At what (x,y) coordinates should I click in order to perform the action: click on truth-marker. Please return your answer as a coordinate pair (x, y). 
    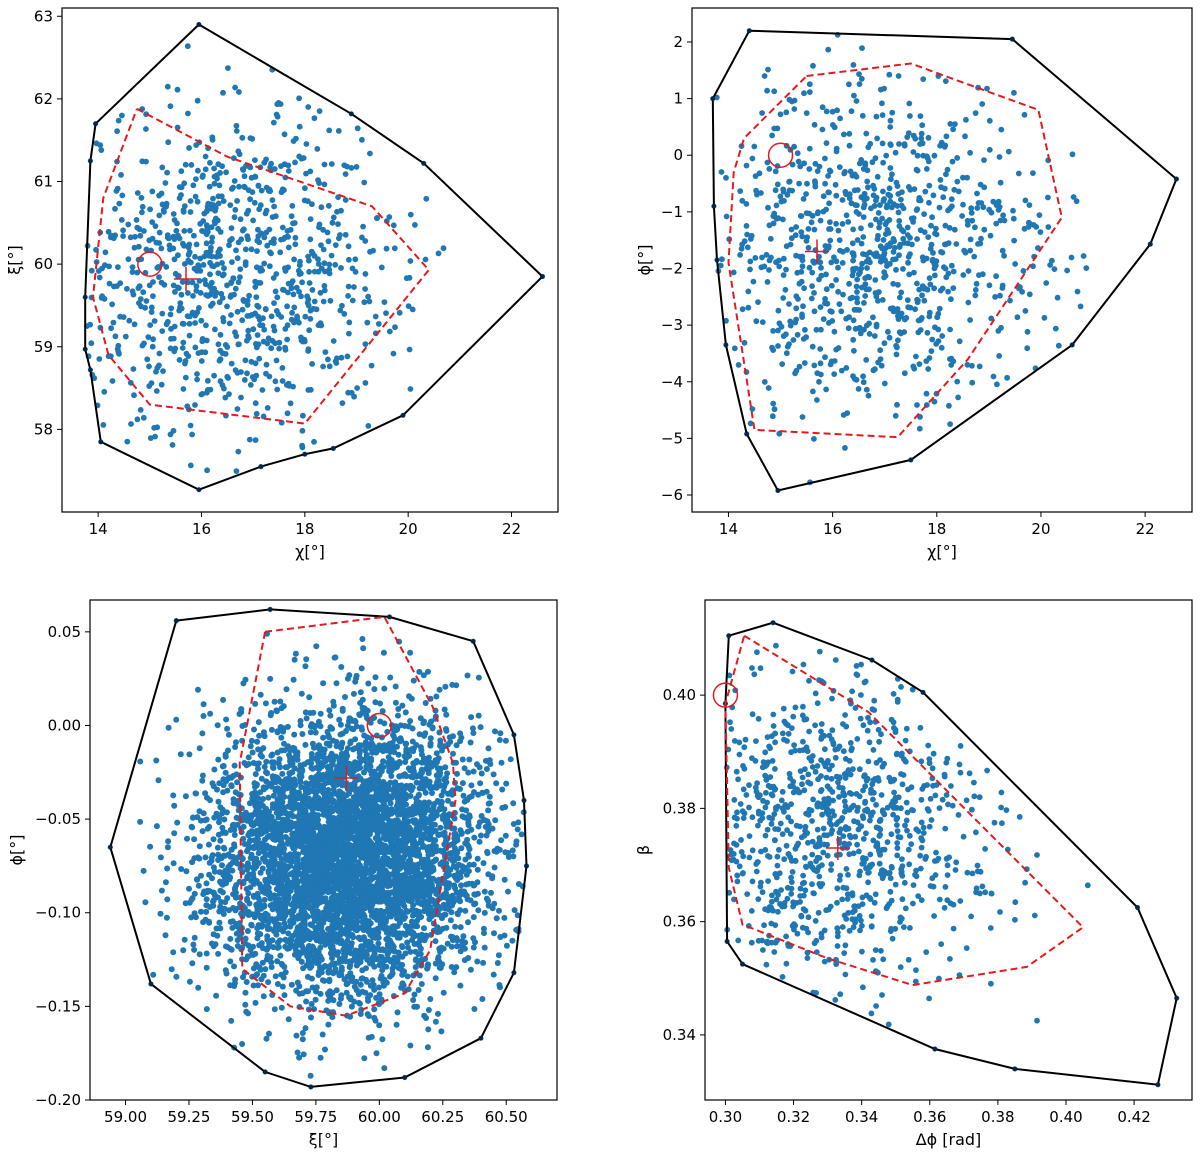
    Looking at the image, I should click on (780, 155).